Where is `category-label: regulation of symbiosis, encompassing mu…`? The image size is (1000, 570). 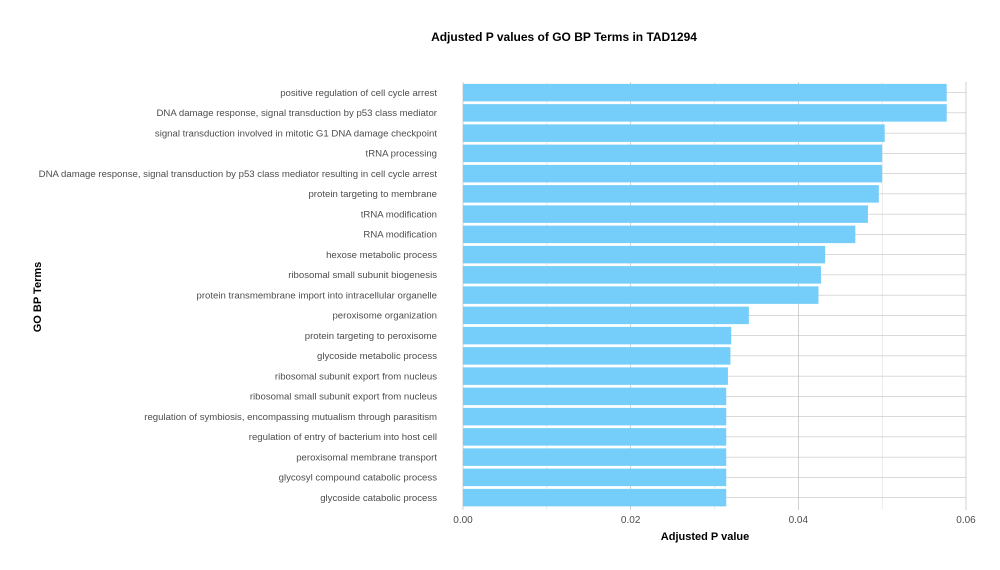
category-label: regulation of symbiosis, encompassing mu… is located at coordinates (290, 417).